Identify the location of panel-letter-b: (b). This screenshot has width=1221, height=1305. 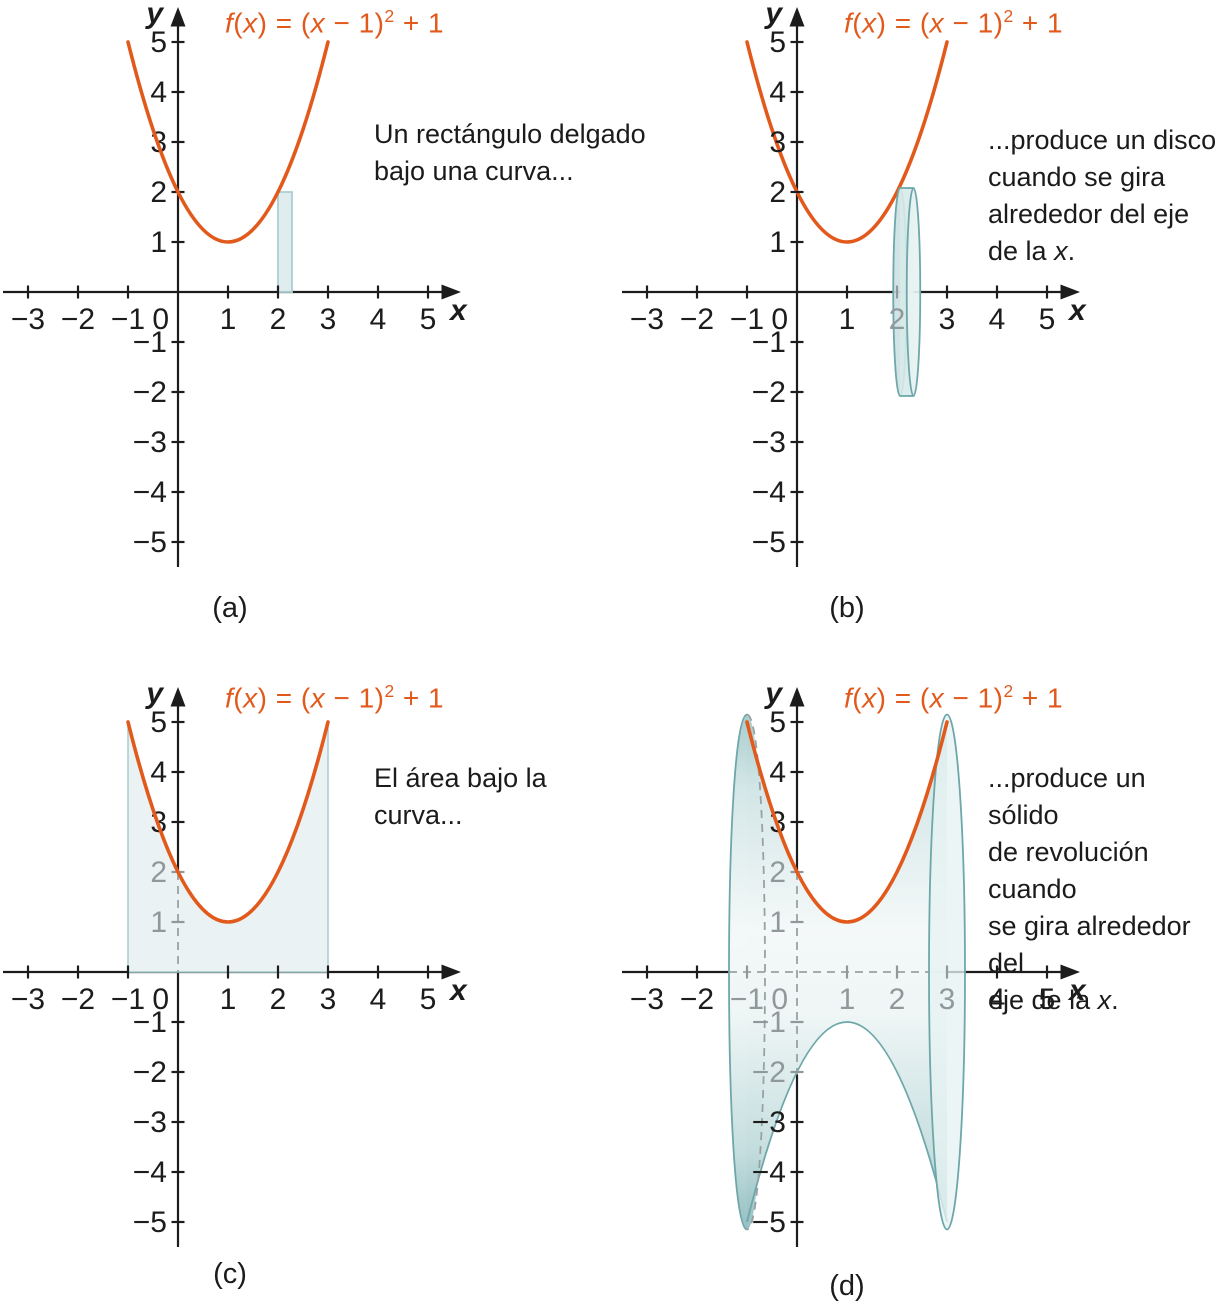
(847, 608).